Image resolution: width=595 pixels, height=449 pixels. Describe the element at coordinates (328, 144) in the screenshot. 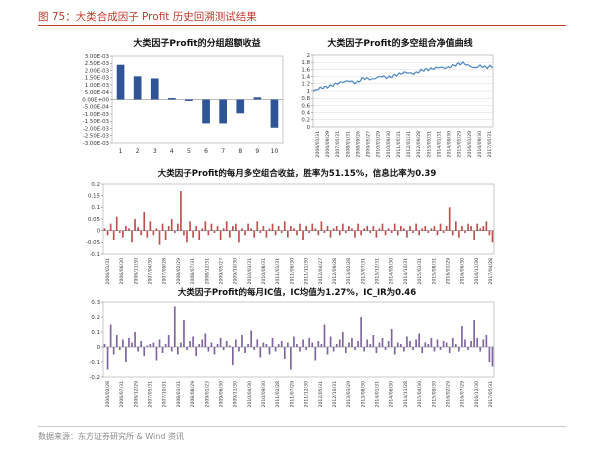

I see `x-tick-label: 2006/09/29` at that location.